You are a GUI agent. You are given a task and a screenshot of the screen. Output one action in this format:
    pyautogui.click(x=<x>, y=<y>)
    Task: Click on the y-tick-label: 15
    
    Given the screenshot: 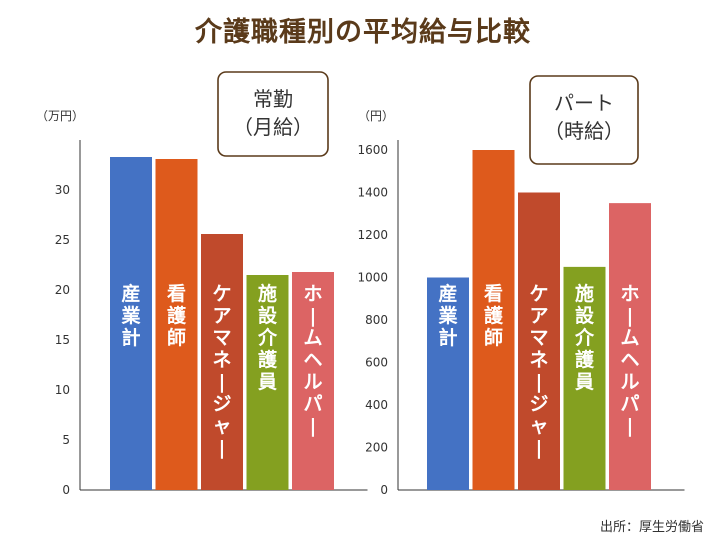 What is the action you would take?
    pyautogui.click(x=62, y=340)
    